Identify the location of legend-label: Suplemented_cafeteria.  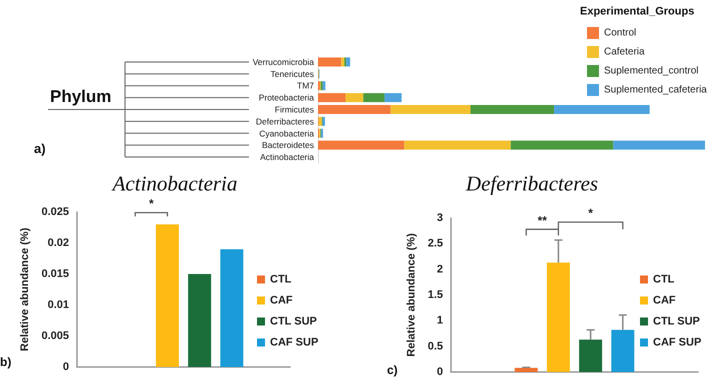
(656, 90).